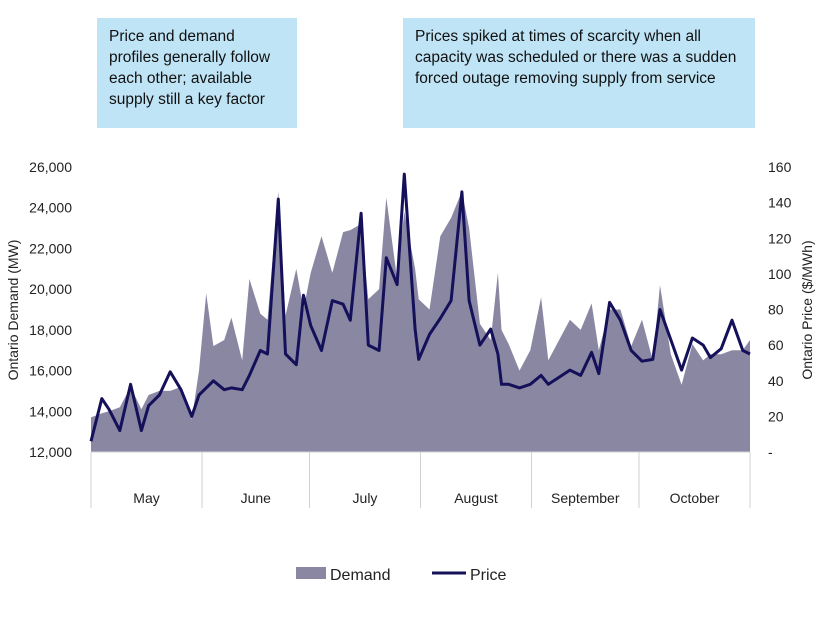  I want to click on y-right-tick-label: 100, so click(780, 274).